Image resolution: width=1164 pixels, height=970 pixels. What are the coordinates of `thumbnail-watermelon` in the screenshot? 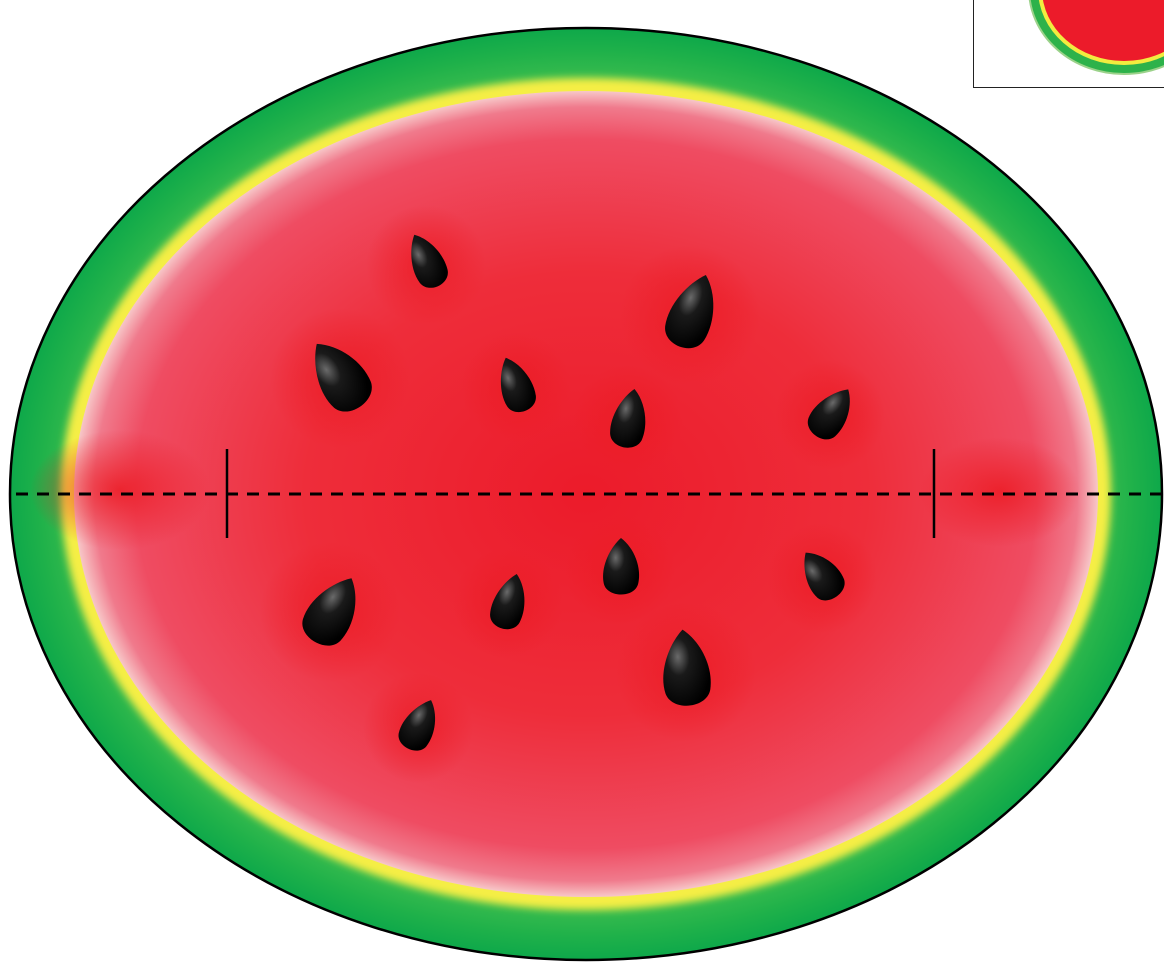 It's located at (1069, 44).